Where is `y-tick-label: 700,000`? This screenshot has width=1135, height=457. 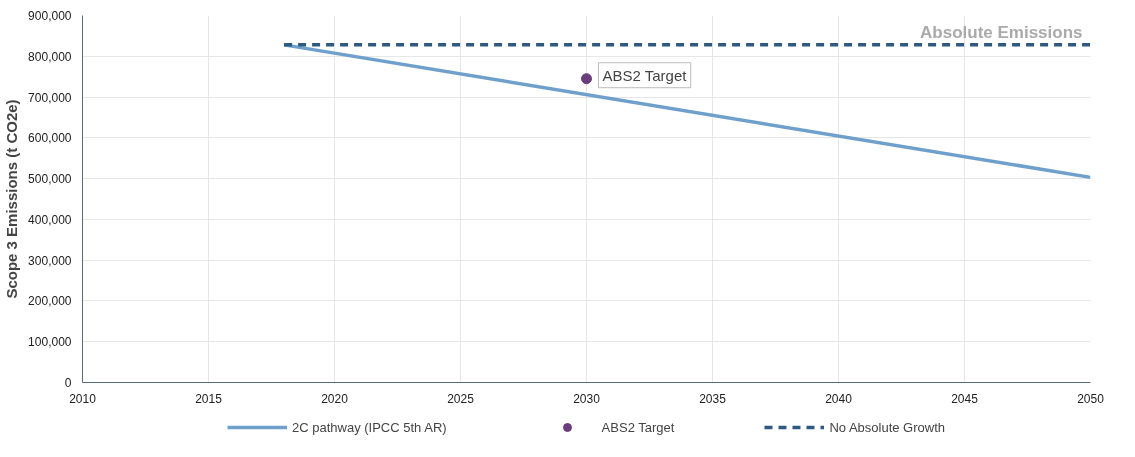 y-tick-label: 700,000 is located at coordinates (50, 97).